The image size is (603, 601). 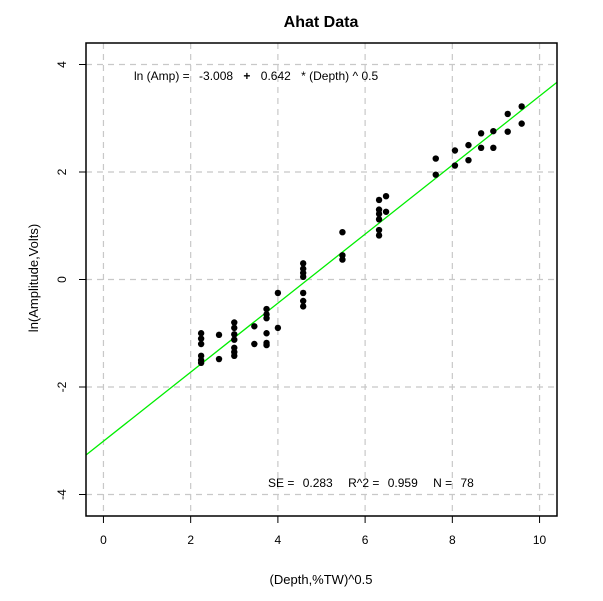 What do you see at coordinates (318, 483) in the screenshot?
I see `se-value: 0.283` at bounding box center [318, 483].